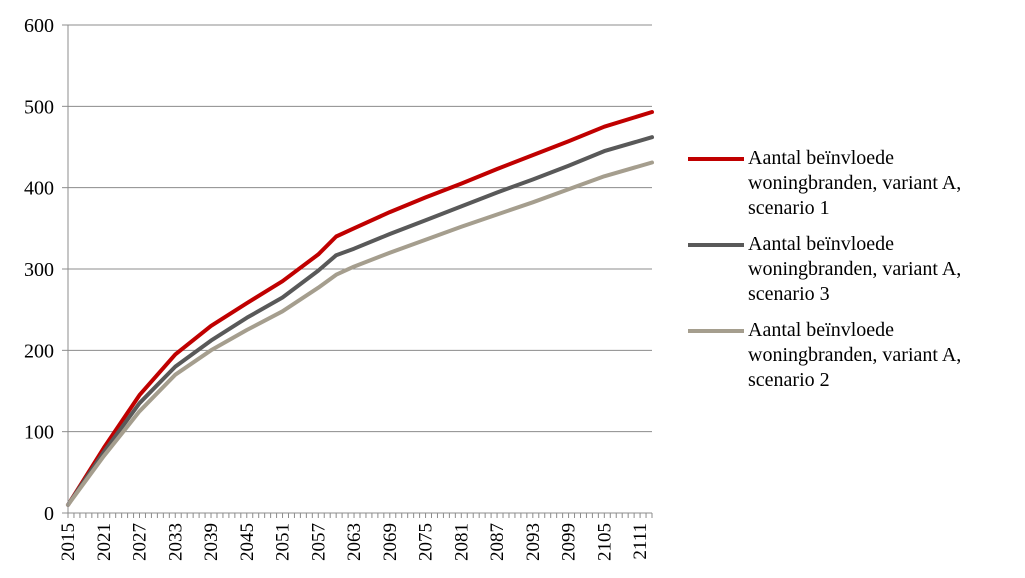  I want to click on y-tick-label: 200, so click(39, 351).